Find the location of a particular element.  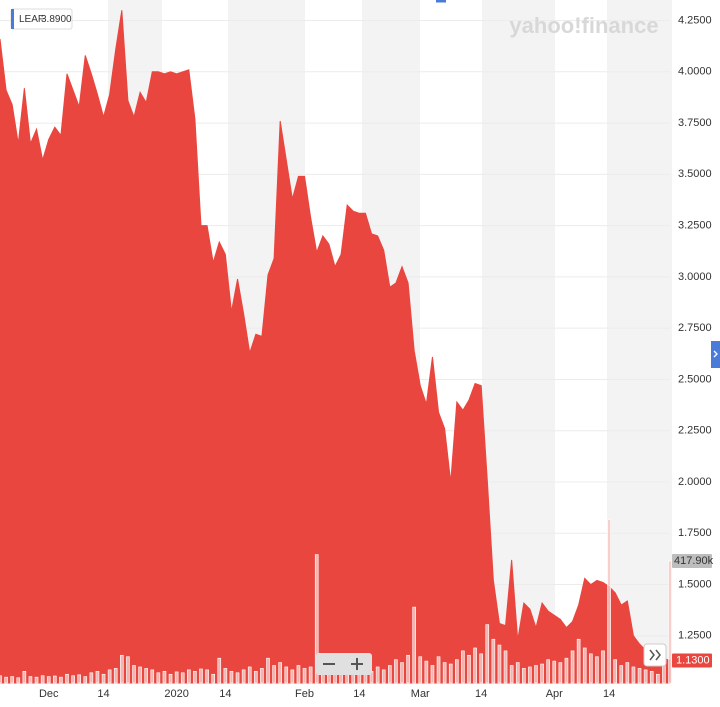

volume-label-box is located at coordinates (692, 561).